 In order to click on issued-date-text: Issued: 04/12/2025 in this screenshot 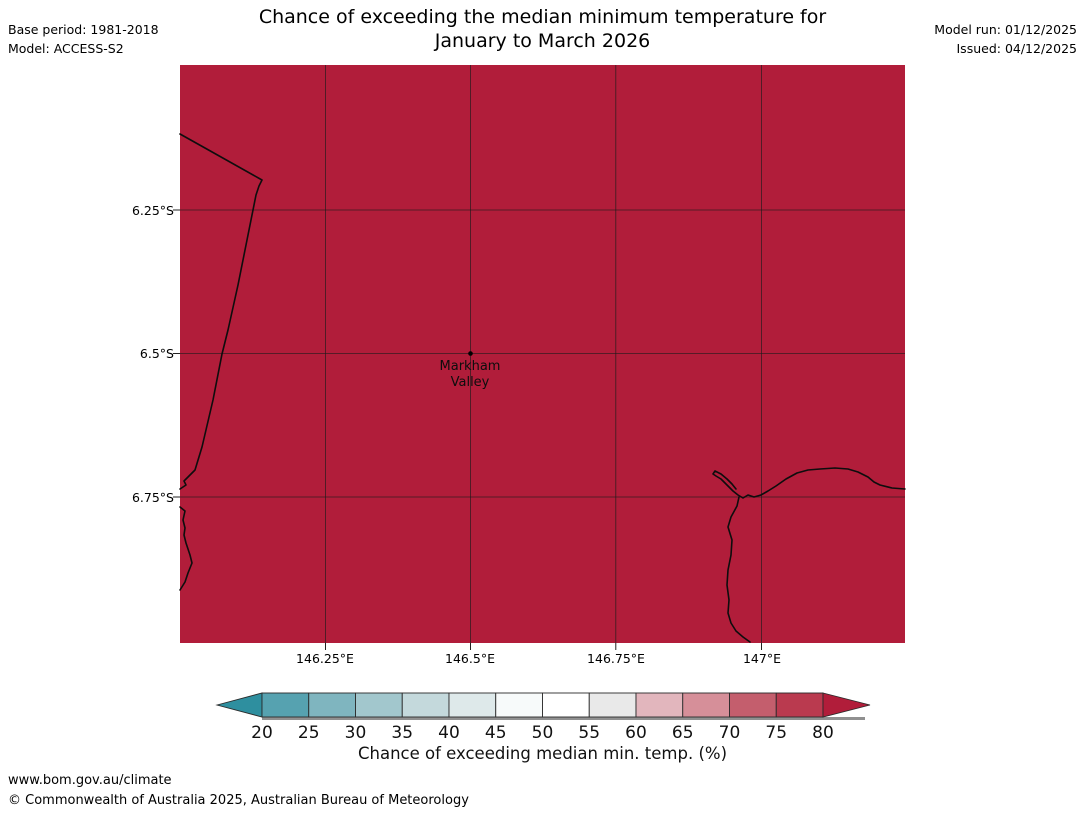, I will do `click(1017, 48)`.